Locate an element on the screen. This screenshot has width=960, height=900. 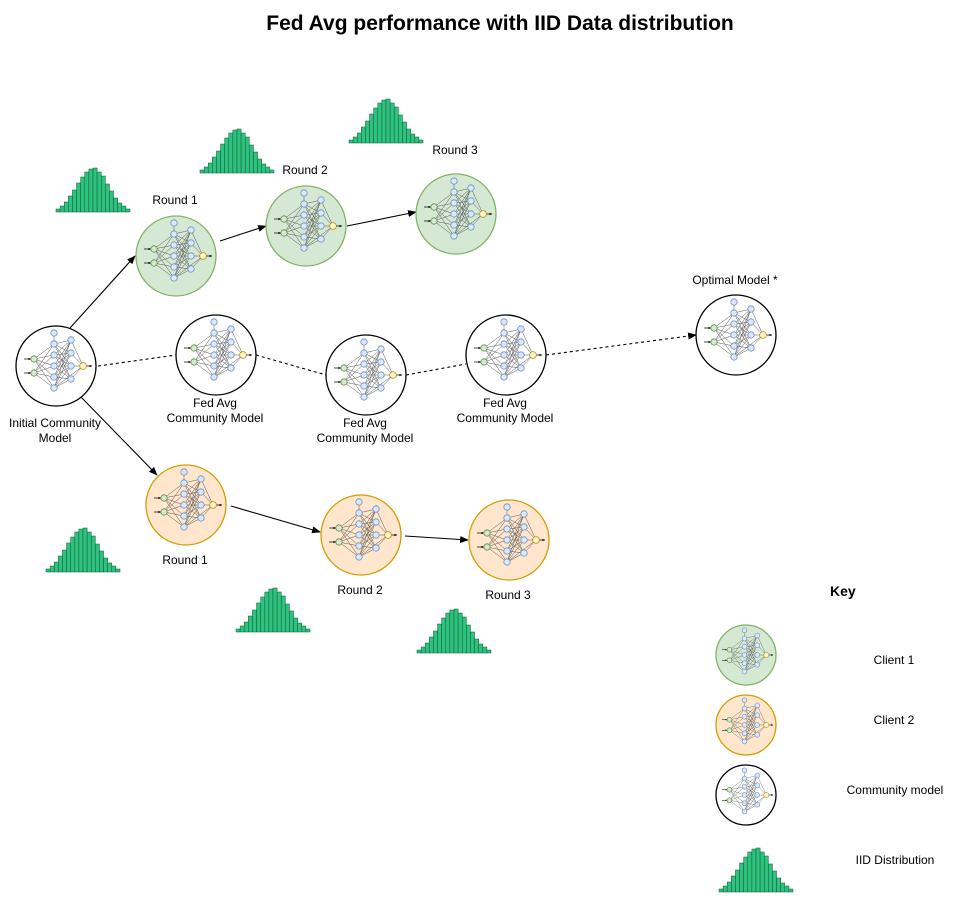
client2-round1-node is located at coordinates (186, 505).